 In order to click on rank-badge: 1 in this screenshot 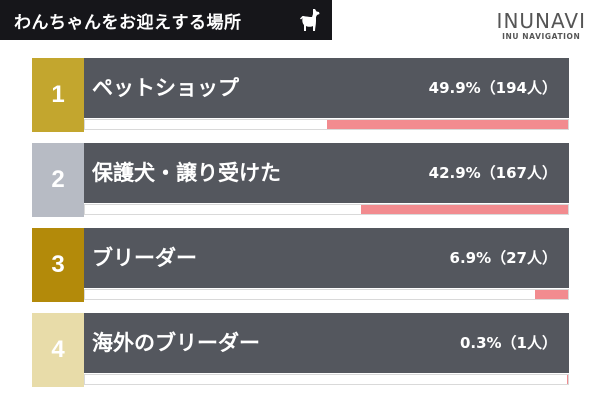, I will do `click(58, 95)`.